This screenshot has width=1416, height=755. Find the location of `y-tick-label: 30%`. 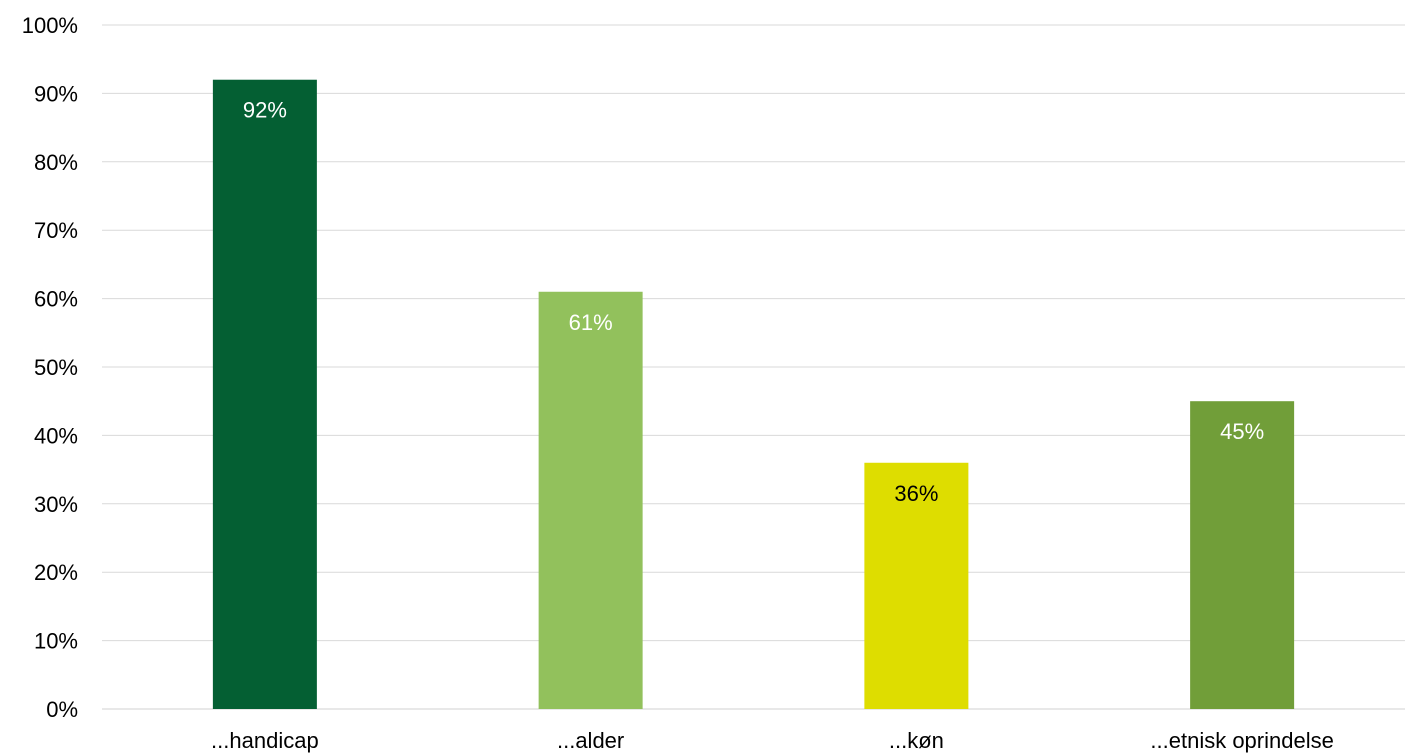

y-tick-label: 30% is located at coordinates (56, 504).